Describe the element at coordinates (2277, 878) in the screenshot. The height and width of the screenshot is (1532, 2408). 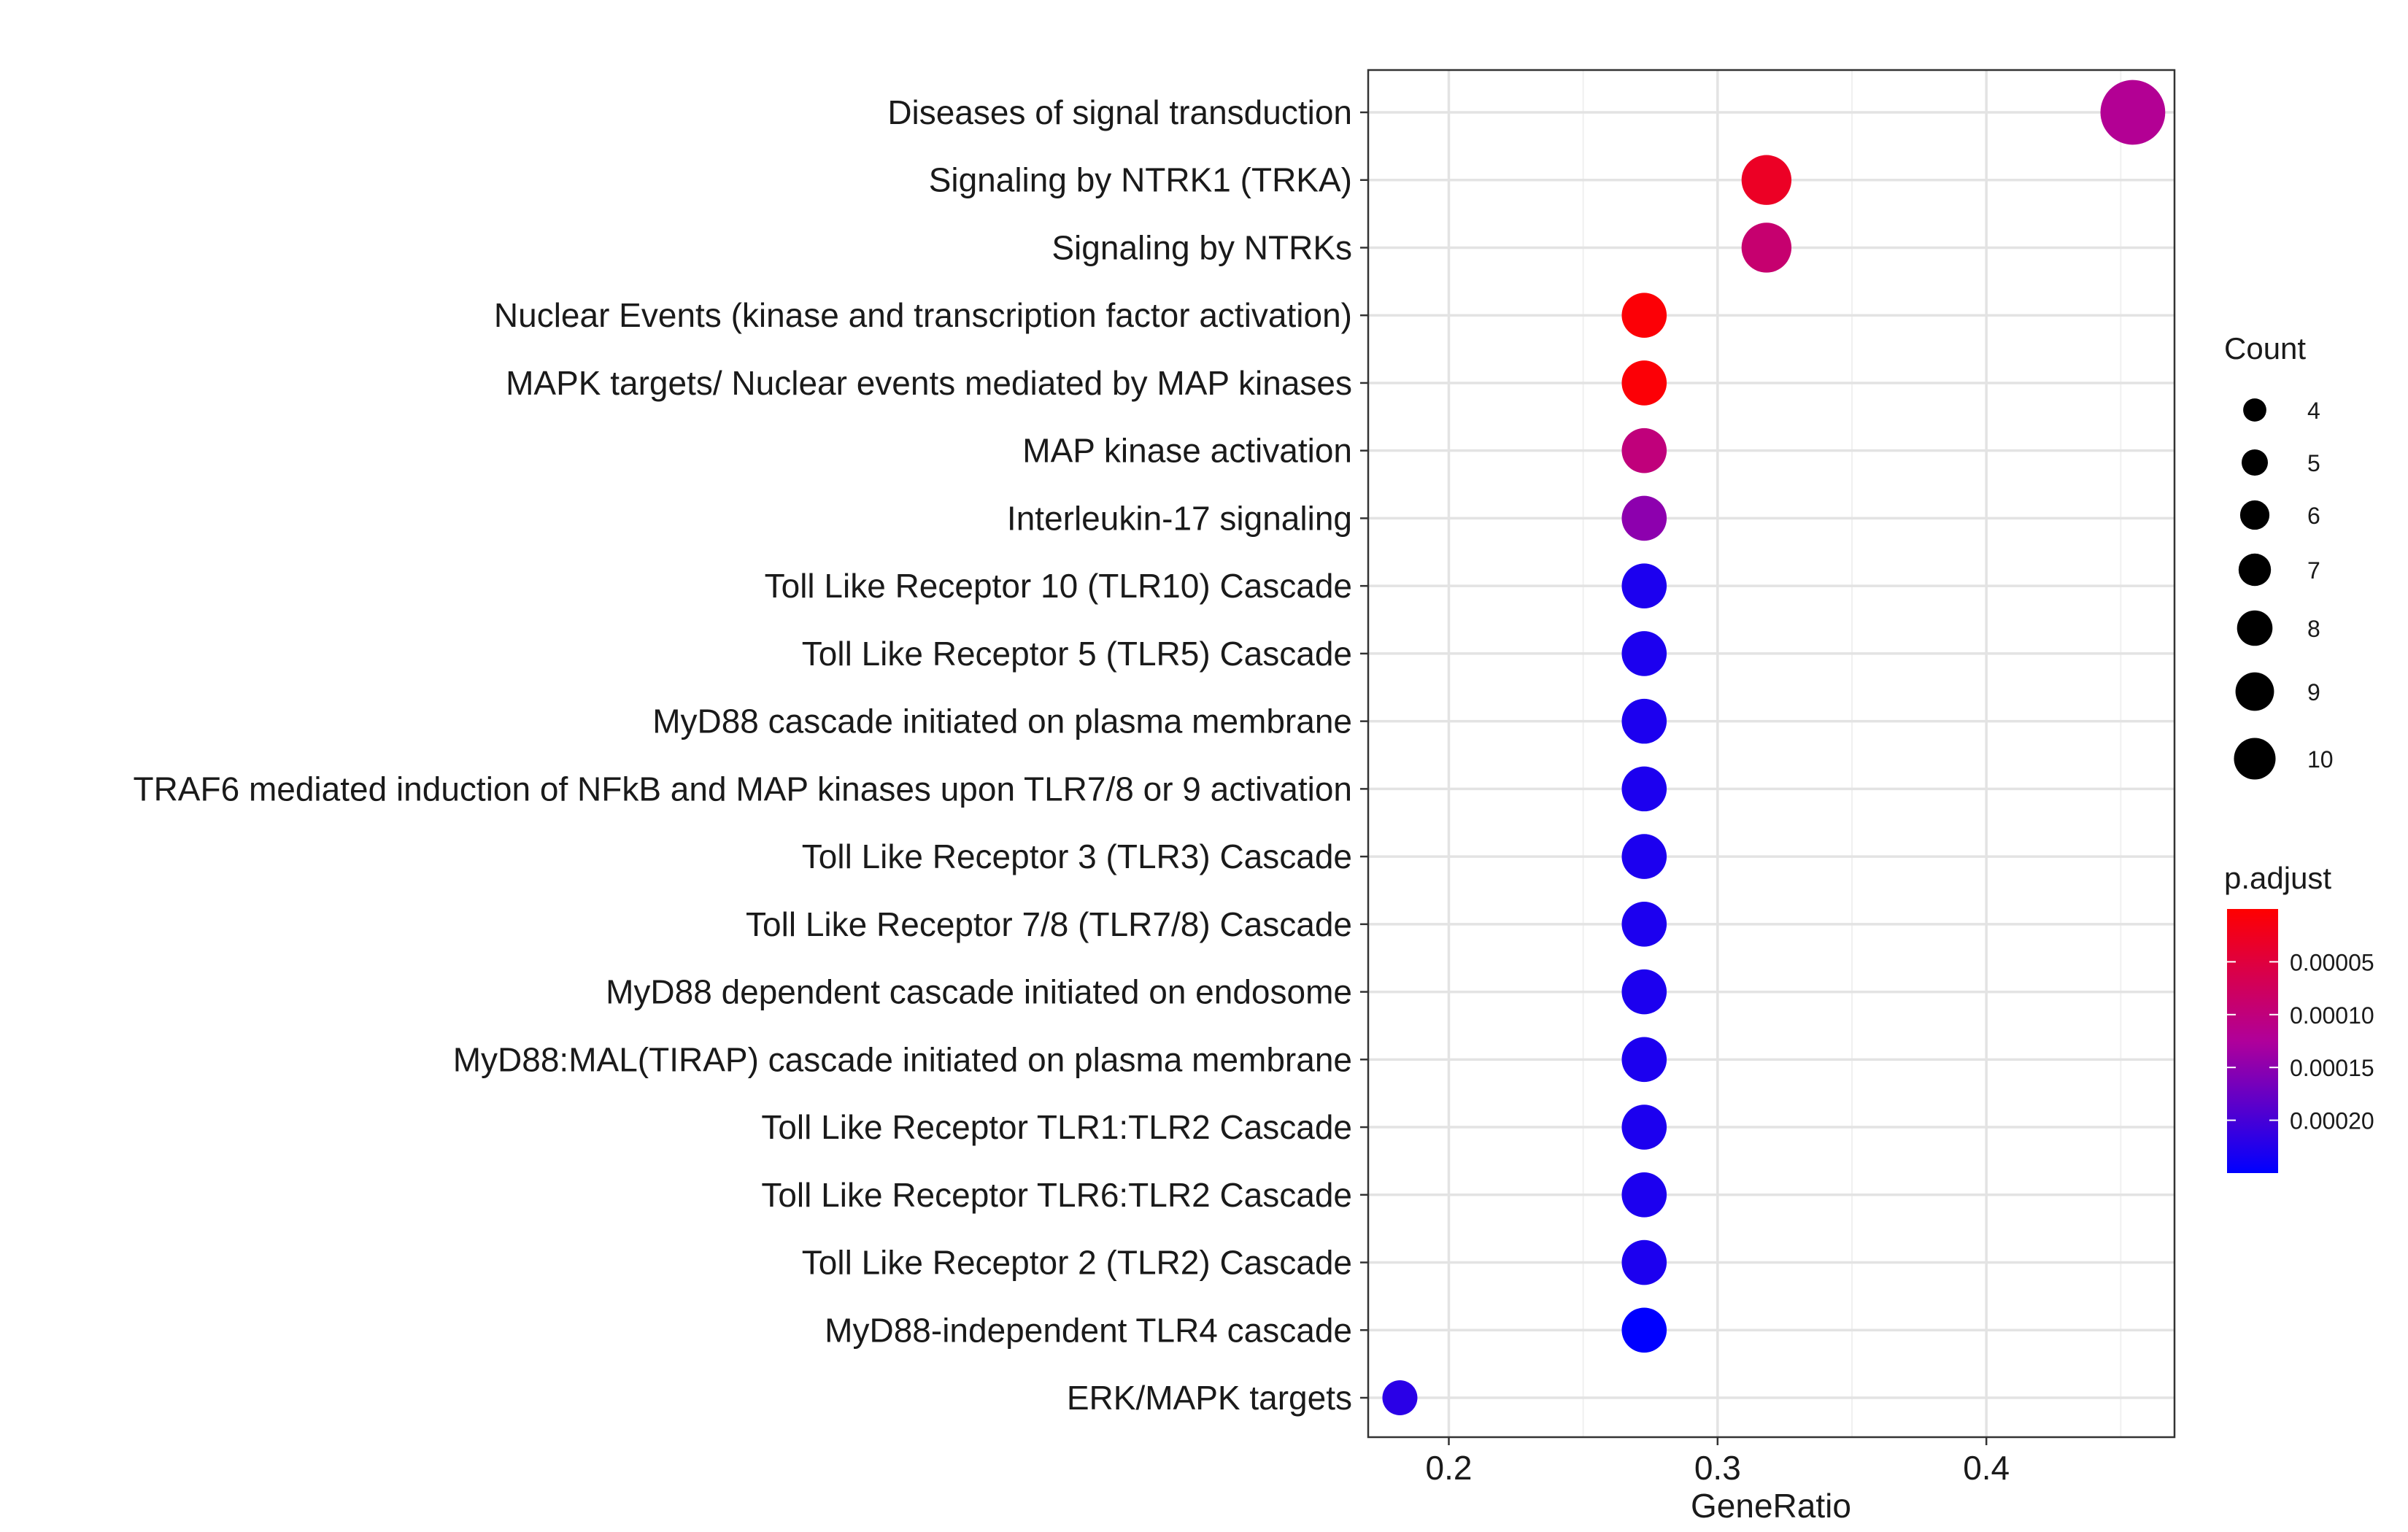
I see `p-adjust-legend-title: p.adjust` at that location.